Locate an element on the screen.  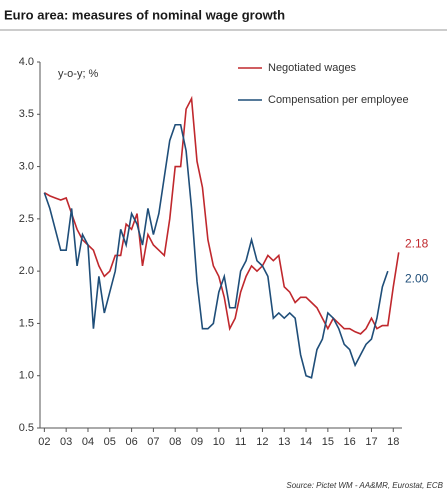
x-tick-label: 06 is located at coordinates (131, 442).